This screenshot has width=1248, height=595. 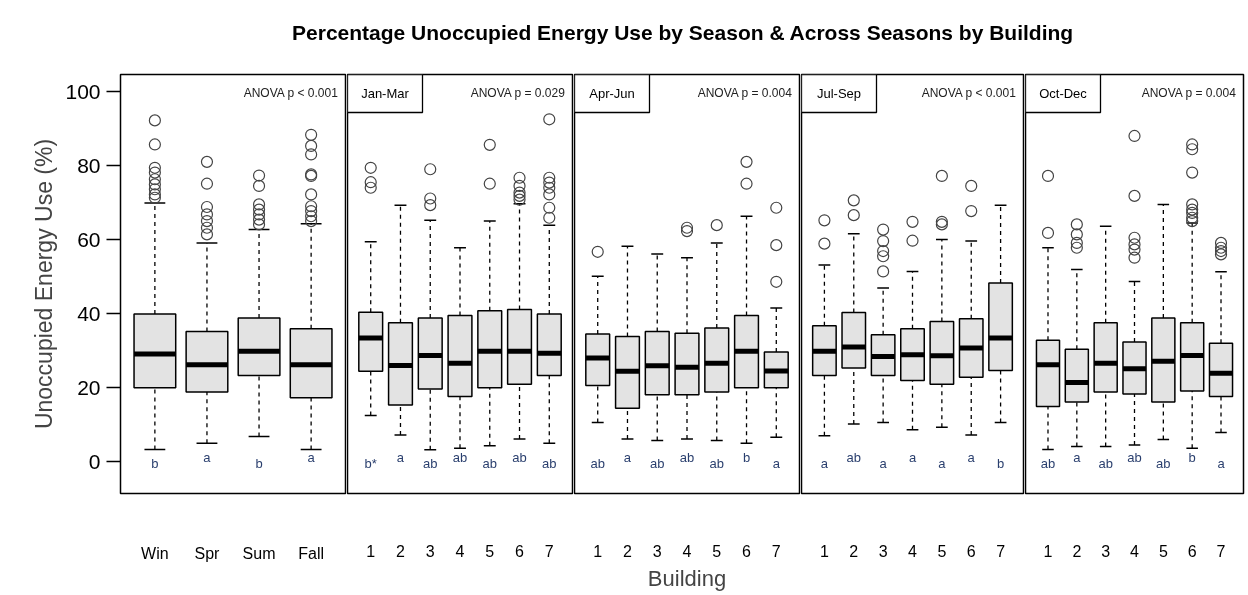 What do you see at coordinates (311, 553) in the screenshot?
I see `x-tick-label: Fall` at bounding box center [311, 553].